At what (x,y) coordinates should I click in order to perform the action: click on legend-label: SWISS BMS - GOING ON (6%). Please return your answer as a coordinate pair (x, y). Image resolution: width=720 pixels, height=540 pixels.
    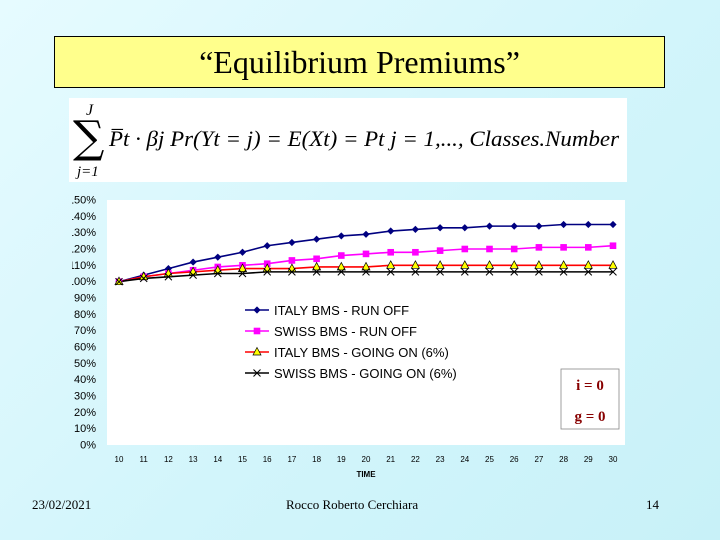
    Looking at the image, I should click on (365, 373).